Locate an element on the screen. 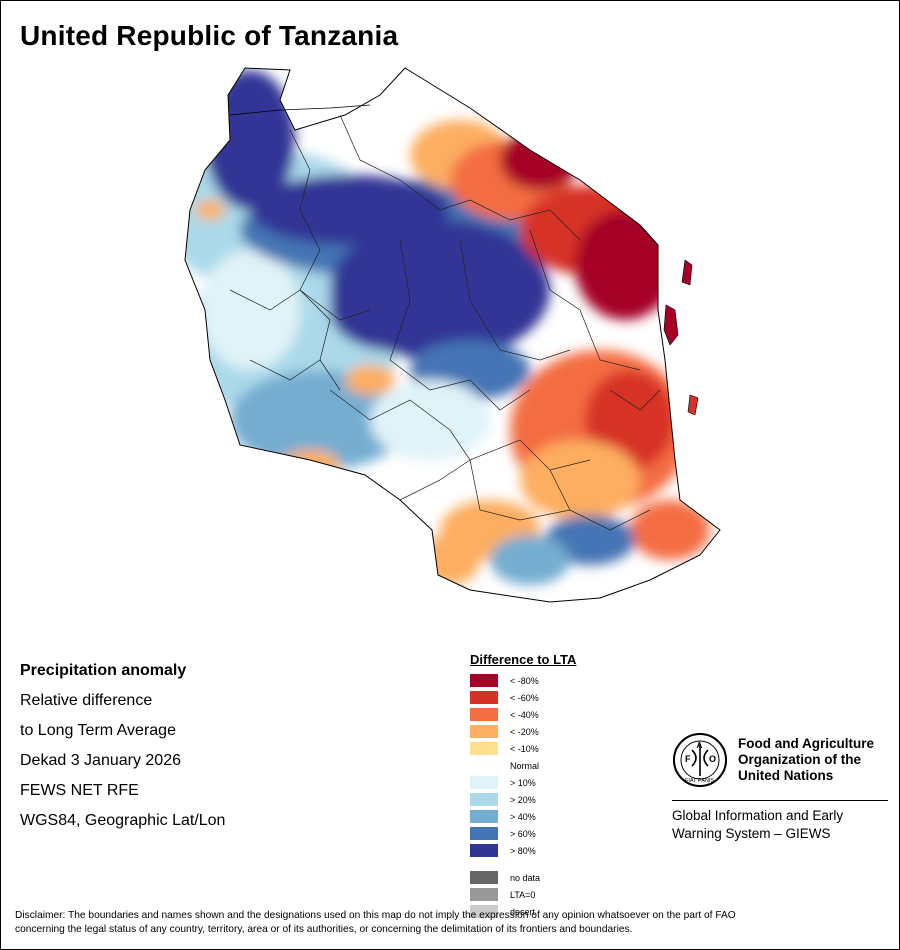 The height and width of the screenshot is (950, 900). fao-name-line-1: Food and Agriculture is located at coordinates (806, 743).